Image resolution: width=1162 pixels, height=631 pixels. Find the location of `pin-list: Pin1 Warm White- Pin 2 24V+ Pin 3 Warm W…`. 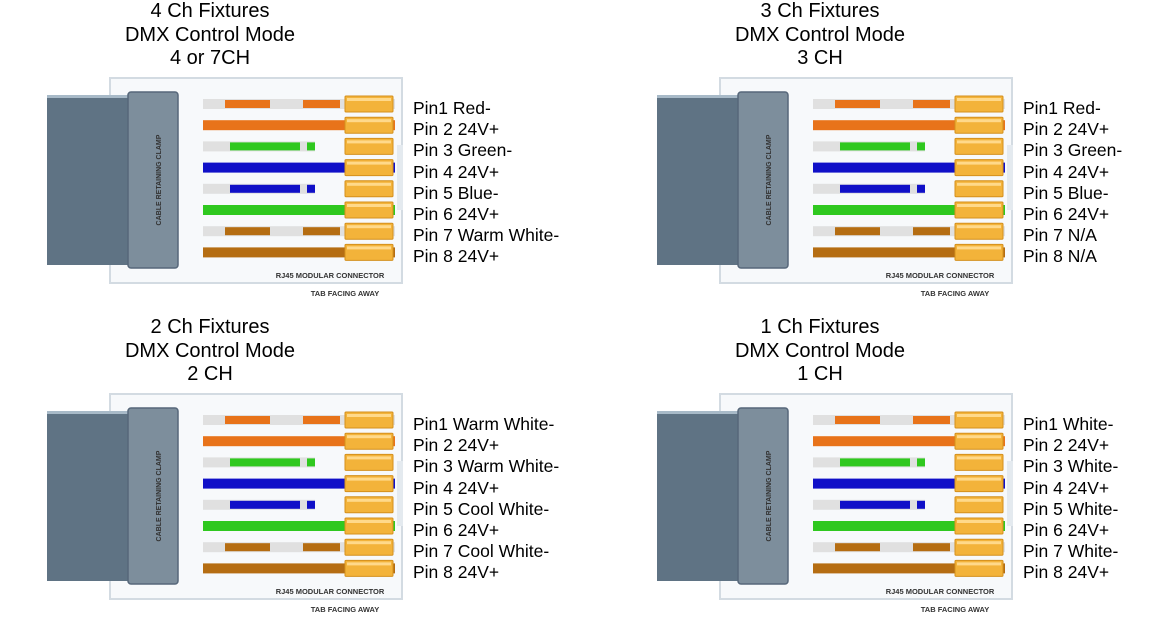

pin-list: Pin1 Warm White- Pin 2 24V+ Pin 3 Warm W… is located at coordinates (486, 499).